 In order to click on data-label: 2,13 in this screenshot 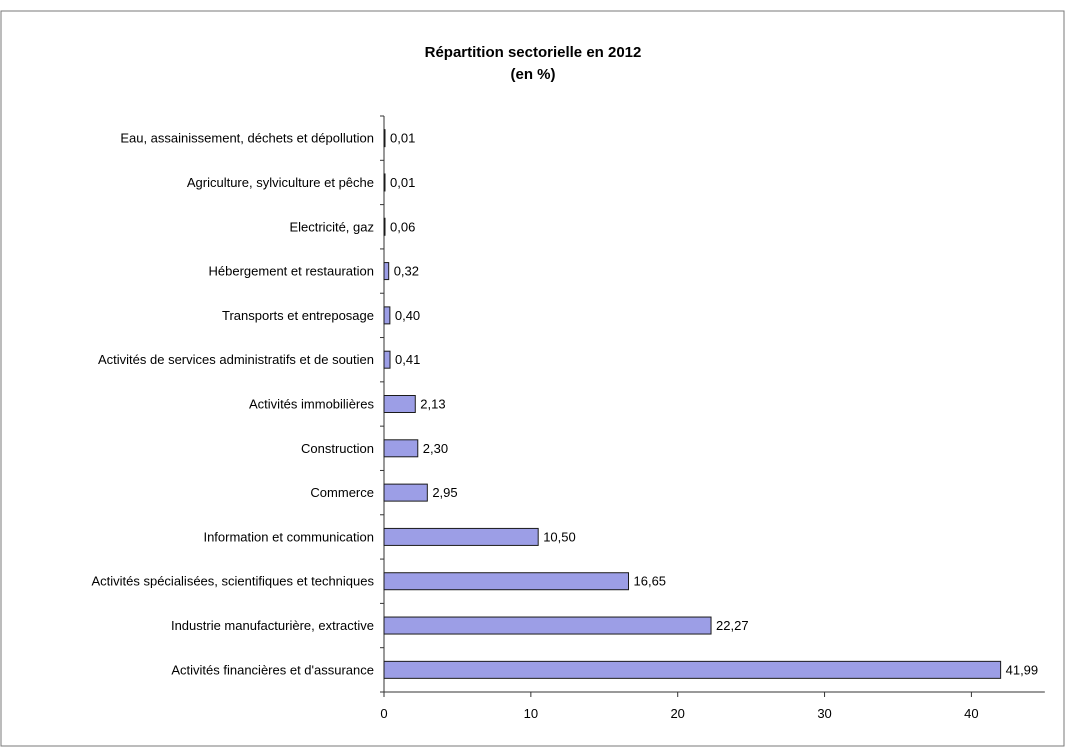, I will do `click(432, 404)`.